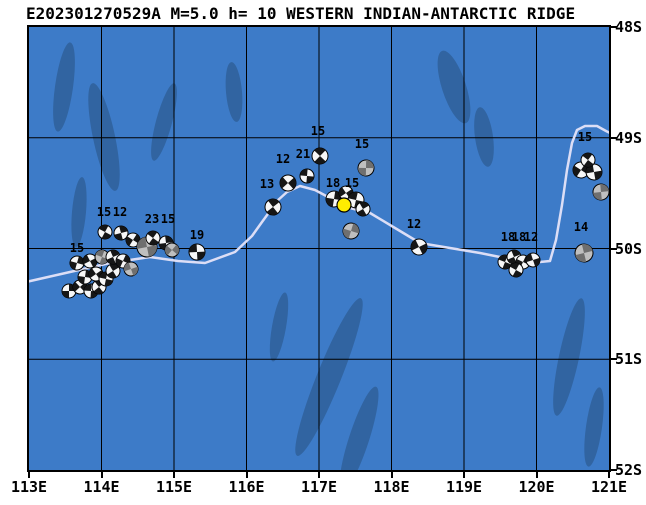 This screenshot has height=505, width=646. Describe the element at coordinates (629, 27) in the screenshot. I see `y-axis-label: 48S` at that location.